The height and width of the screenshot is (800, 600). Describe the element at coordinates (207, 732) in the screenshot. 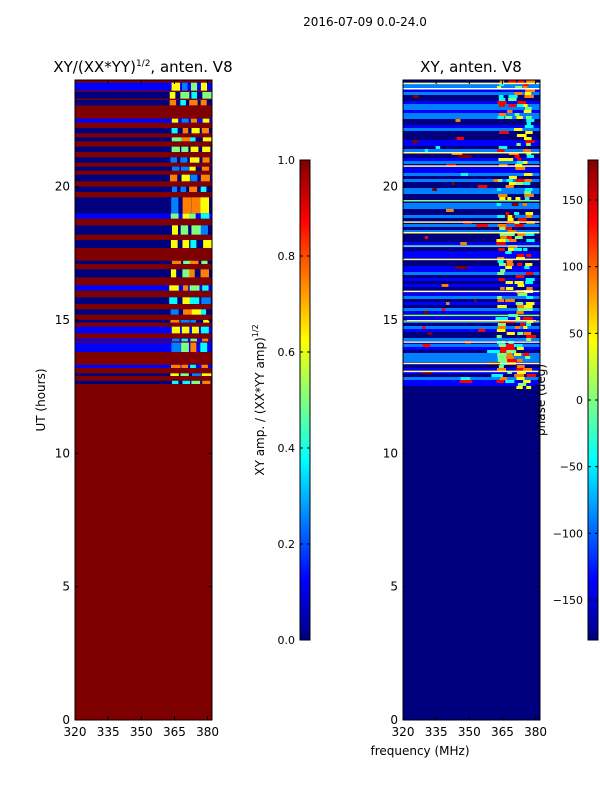

I see `x-tick-label: 380` at that location.